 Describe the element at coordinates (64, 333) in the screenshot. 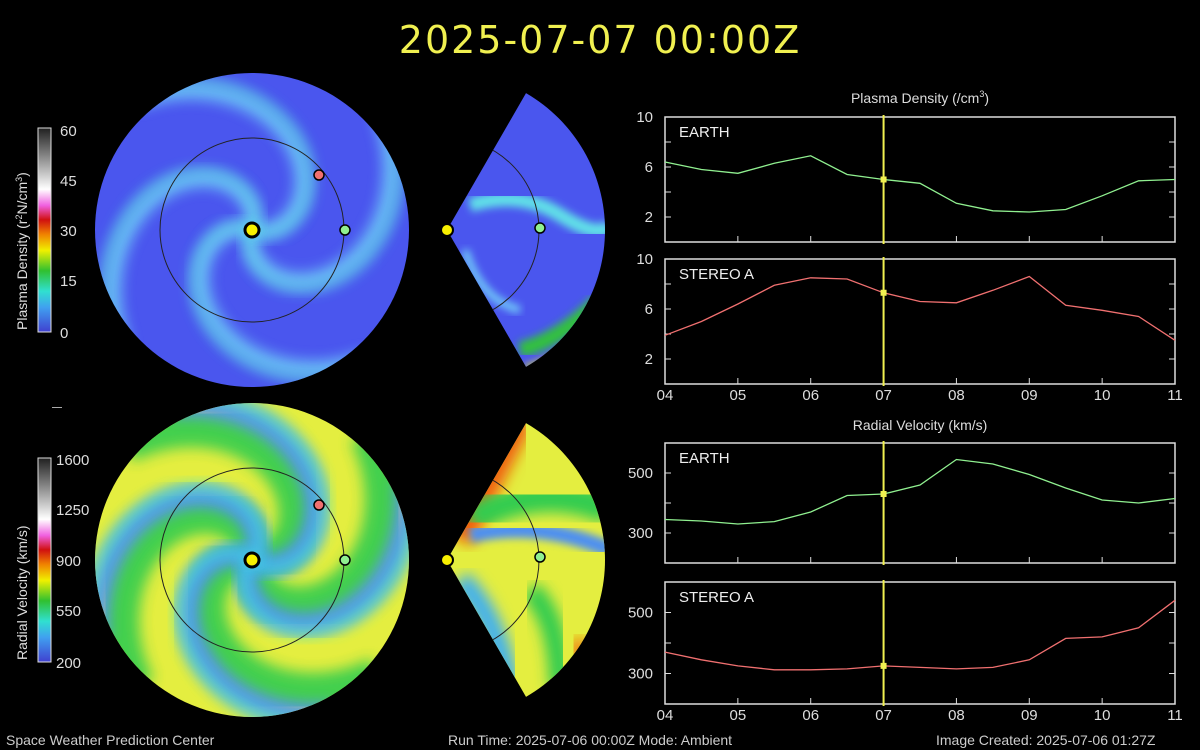

I see `colorbar-tick: 0` at that location.